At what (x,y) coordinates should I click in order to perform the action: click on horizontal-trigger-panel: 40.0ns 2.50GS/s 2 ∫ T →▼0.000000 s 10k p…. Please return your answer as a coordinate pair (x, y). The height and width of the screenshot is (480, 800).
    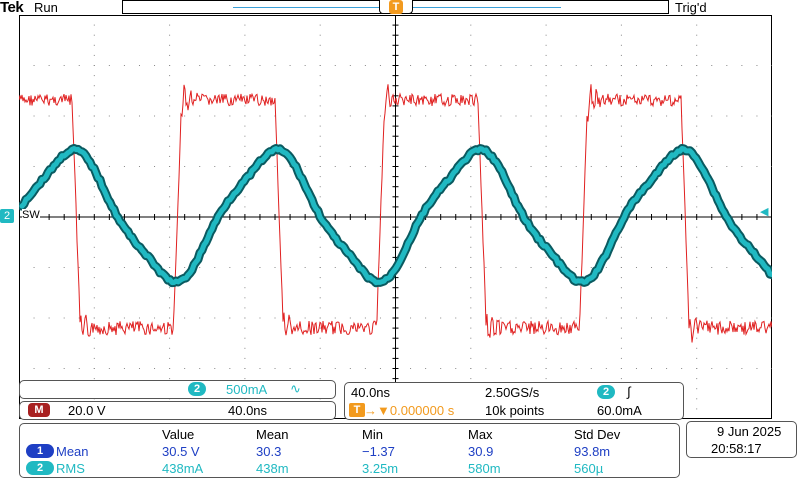
    Looking at the image, I should click on (514, 401).